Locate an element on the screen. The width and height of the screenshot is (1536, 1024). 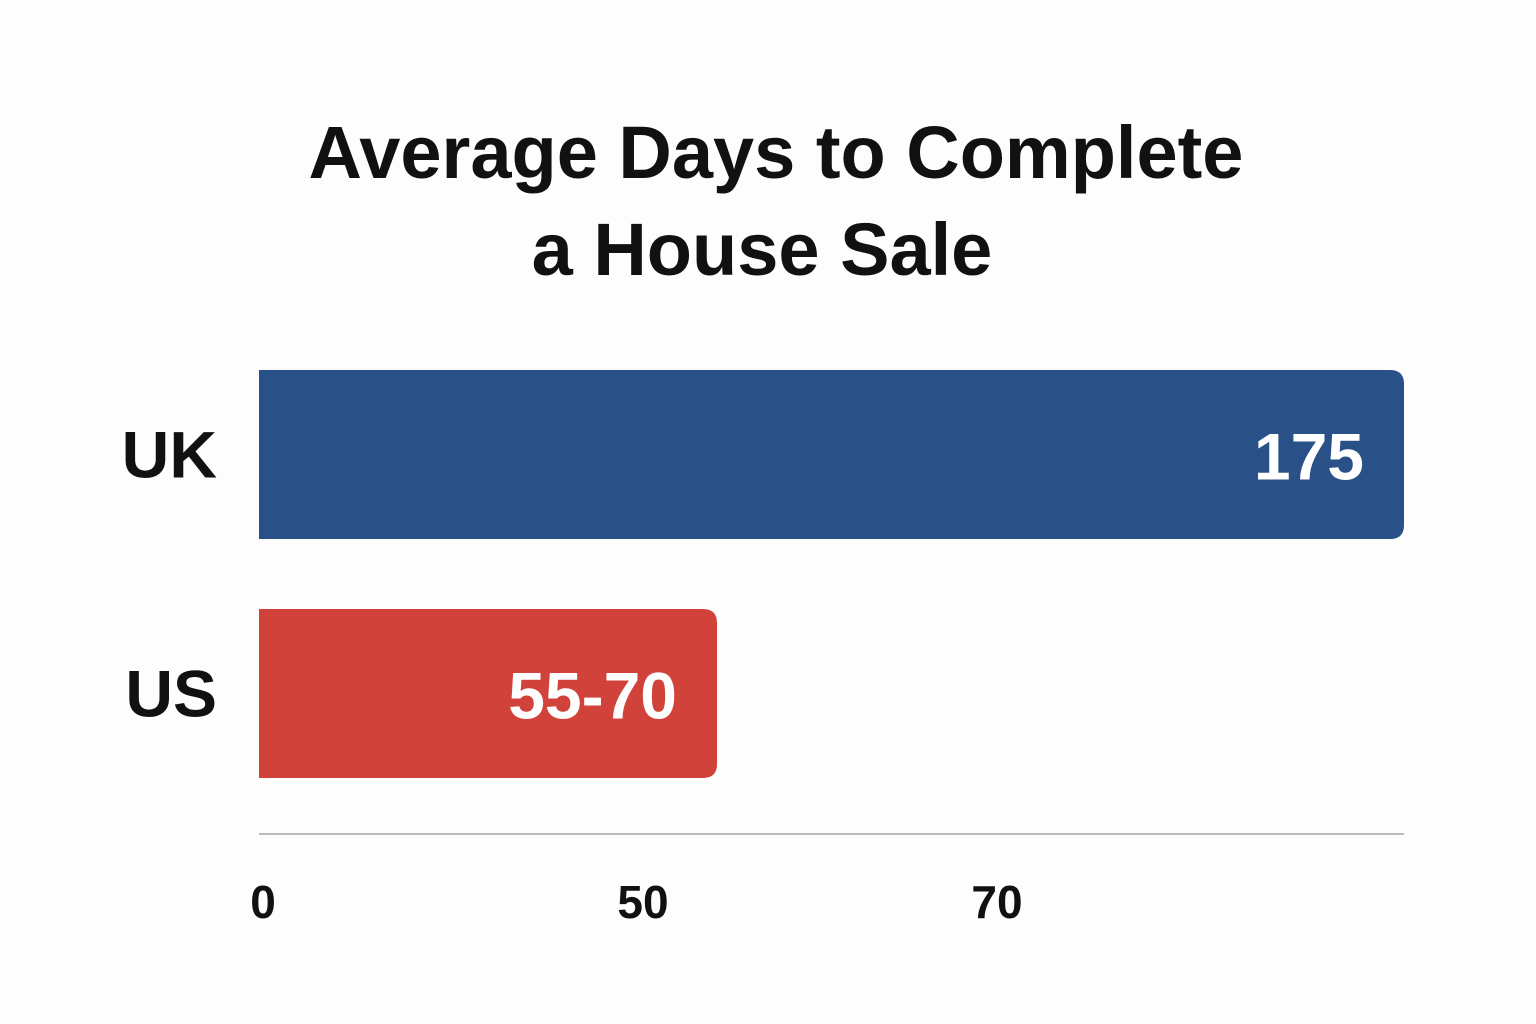
bar-us is located at coordinates (488, 693).